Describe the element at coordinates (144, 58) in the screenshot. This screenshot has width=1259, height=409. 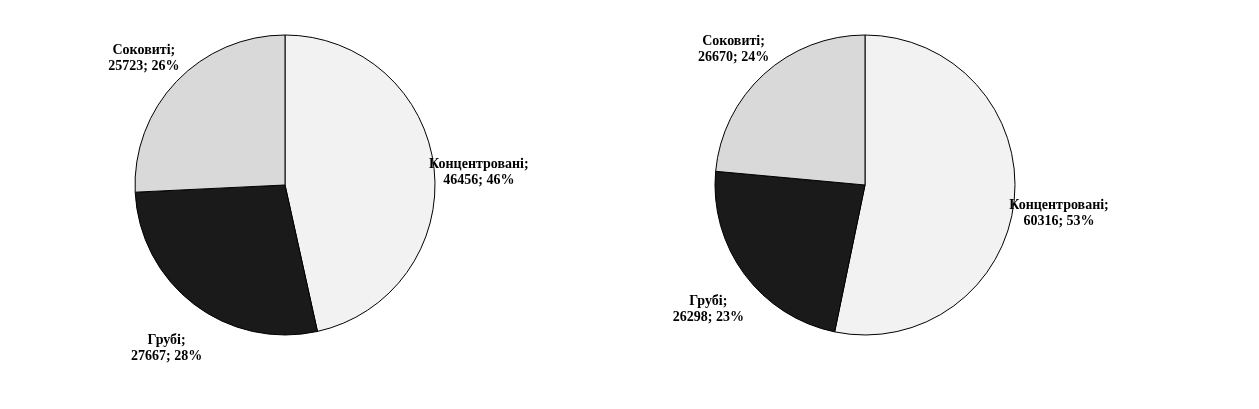
I see `slice-label: Соковиті; 25723; 26%` at that location.